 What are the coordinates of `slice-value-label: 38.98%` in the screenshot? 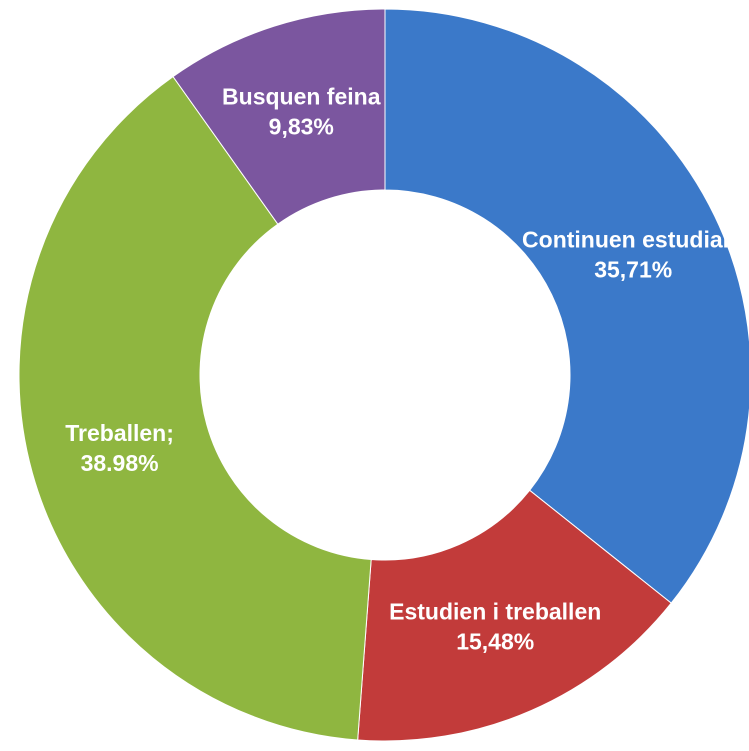 It's located at (120, 463).